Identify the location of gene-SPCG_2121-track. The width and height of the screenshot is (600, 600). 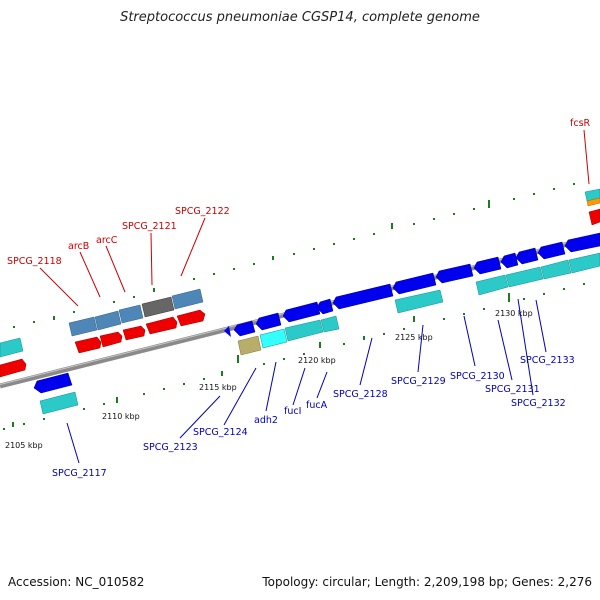
(158, 307).